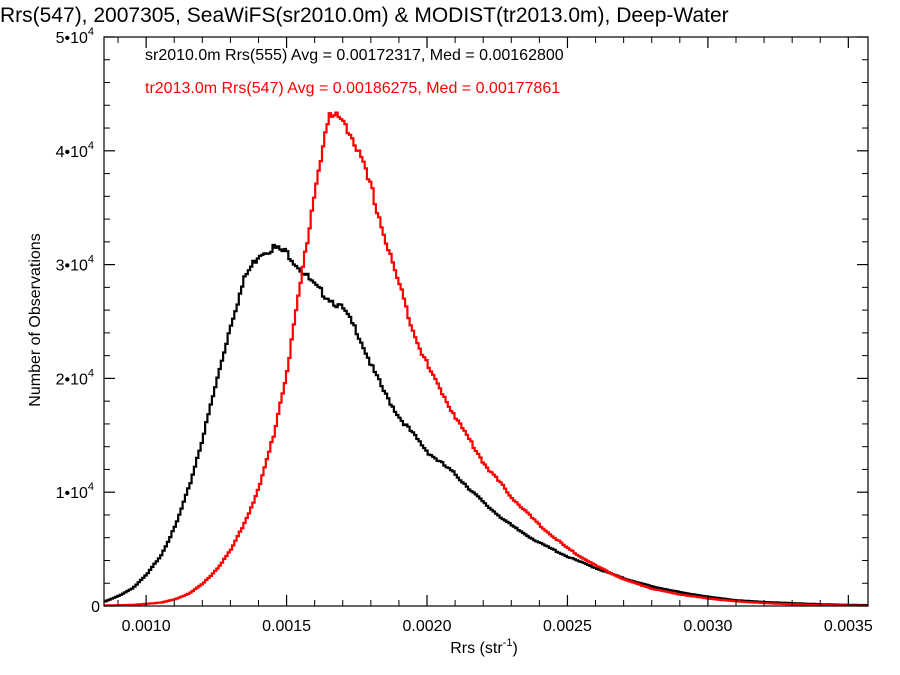 The width and height of the screenshot is (900, 675). I want to click on y-tick-label: 2•104, so click(75, 377).